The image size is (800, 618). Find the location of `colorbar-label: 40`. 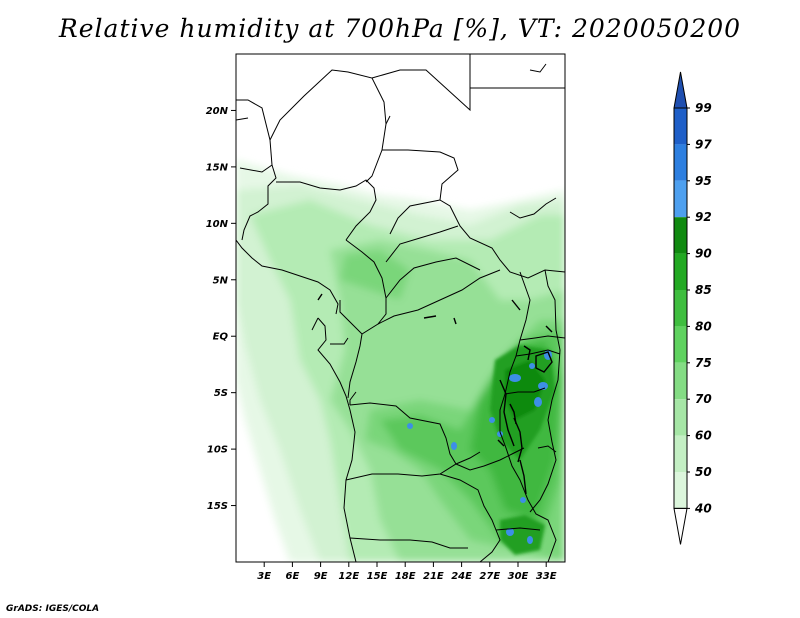

colorbar-label: 40 is located at coordinates (703, 508).